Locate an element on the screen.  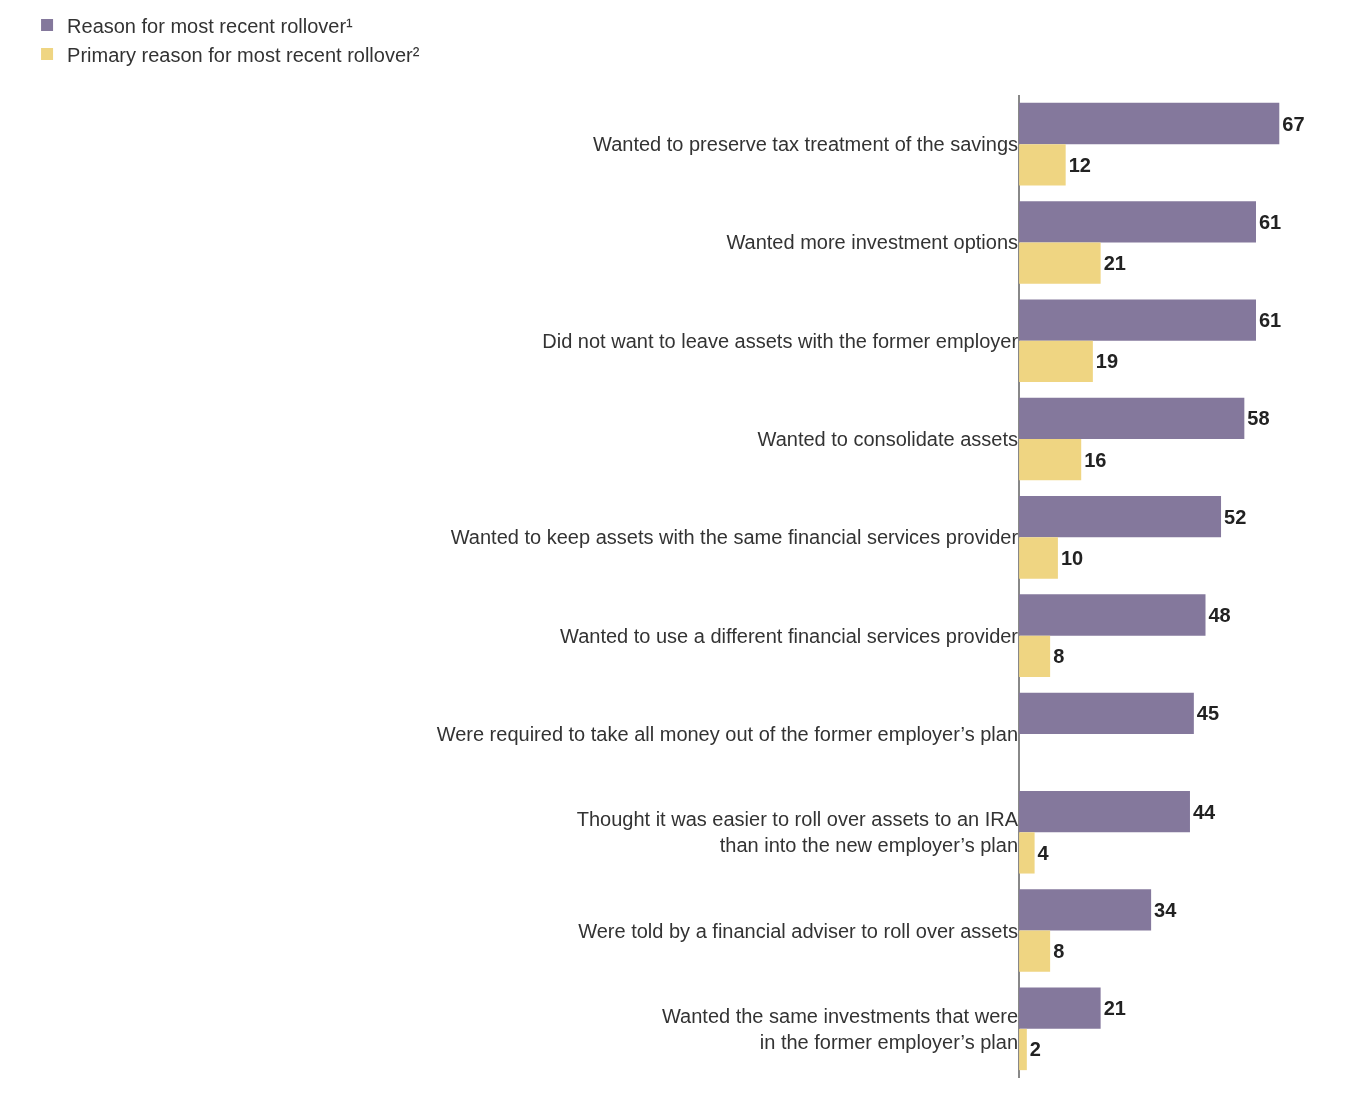
data-label: 19 is located at coordinates (1107, 361).